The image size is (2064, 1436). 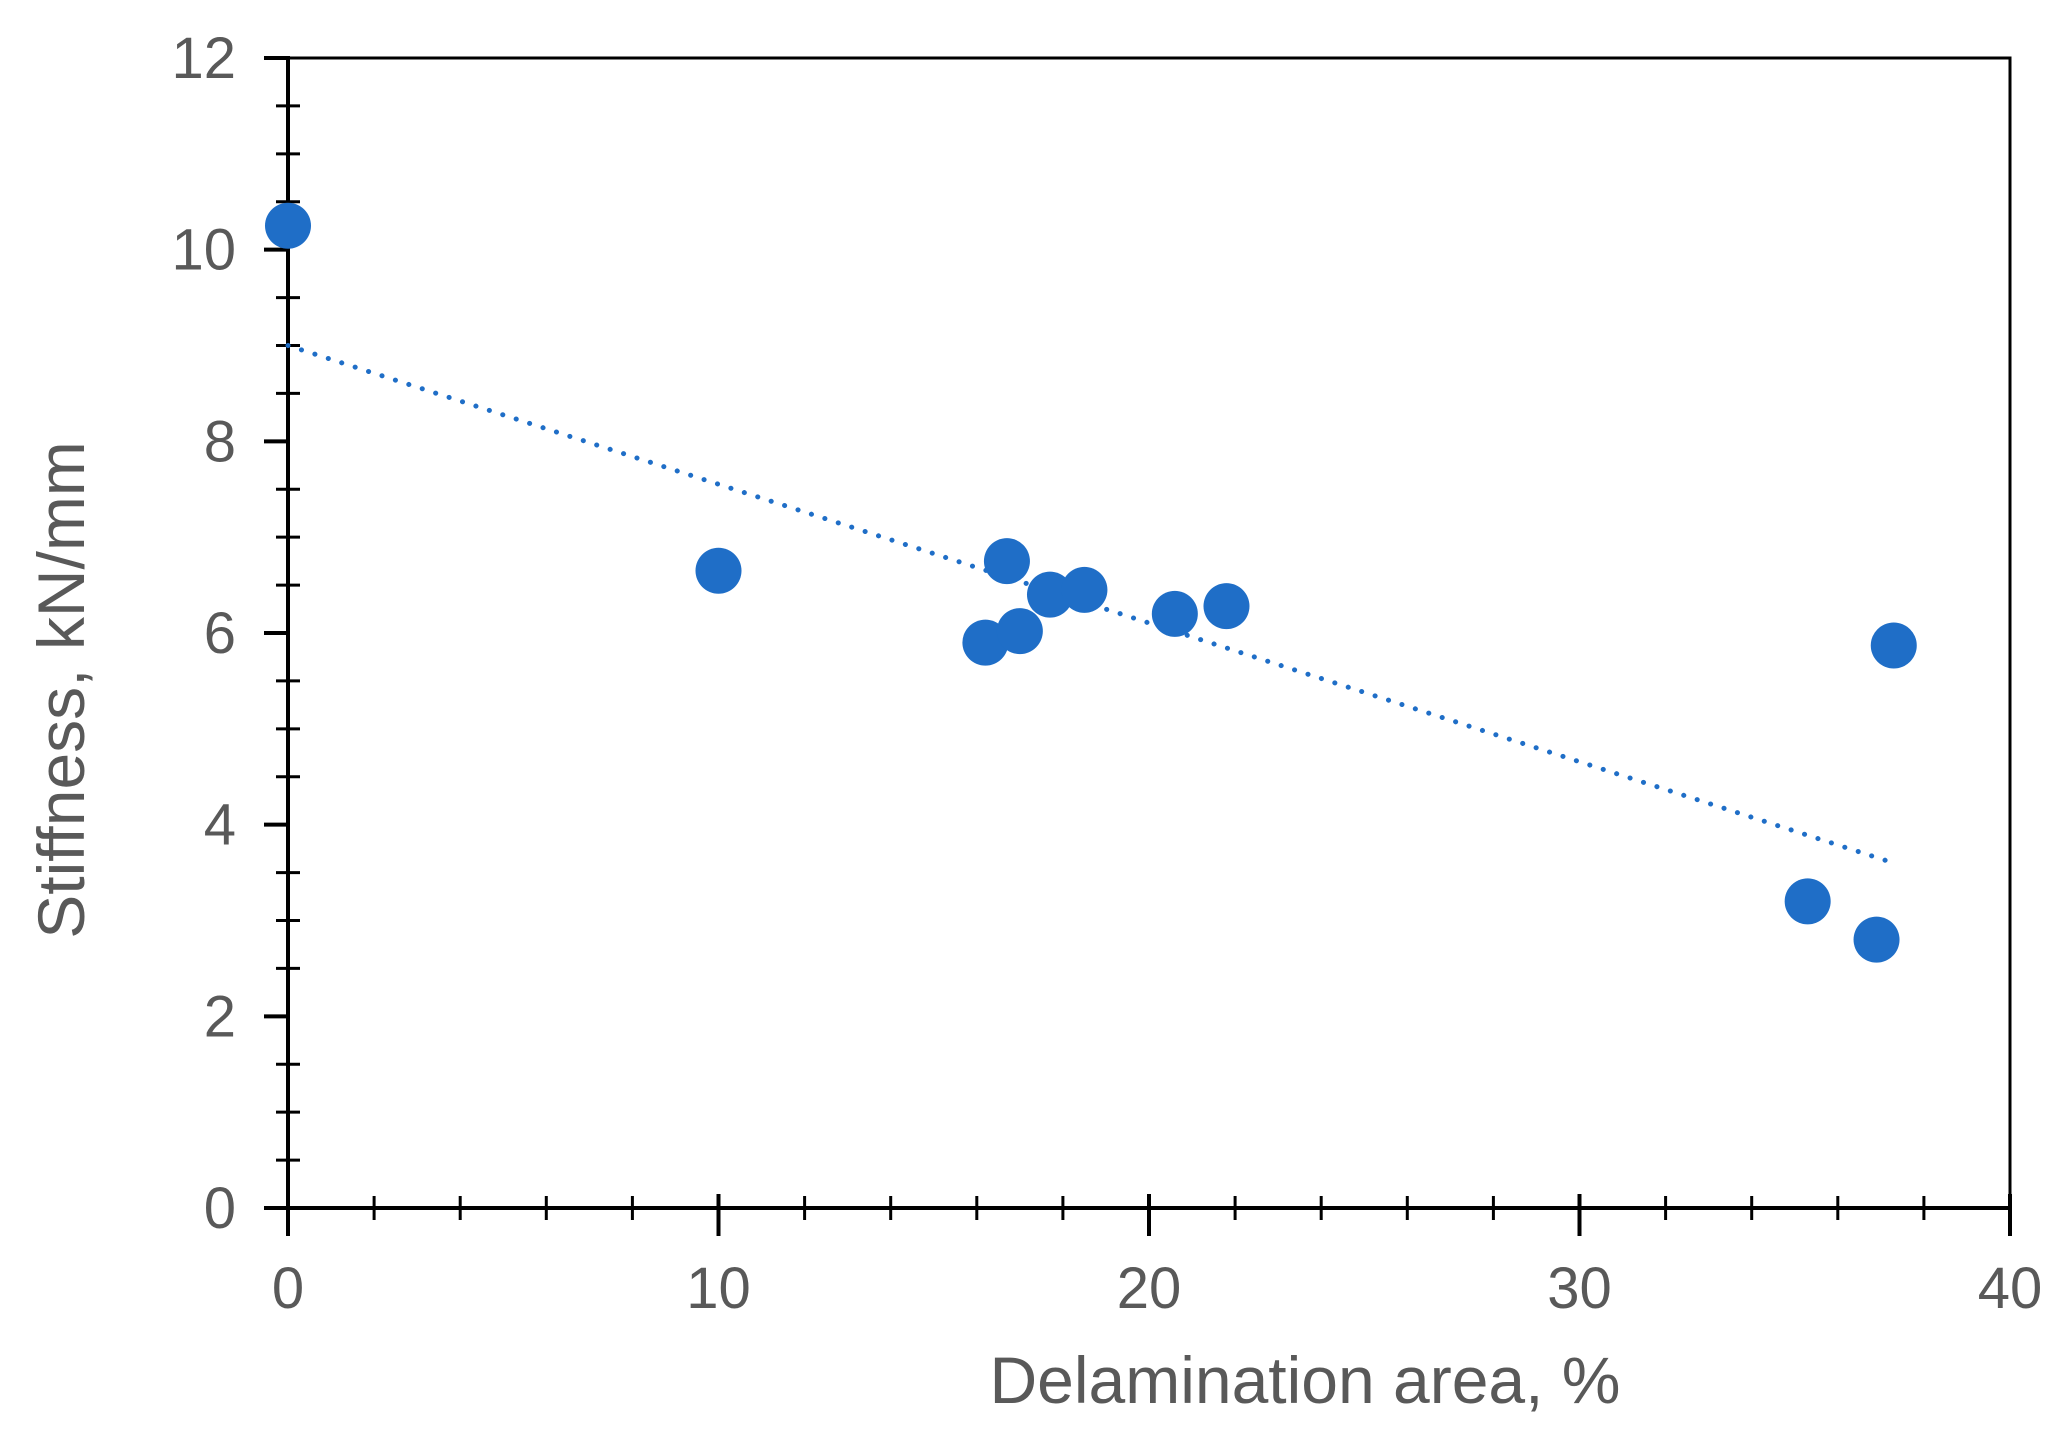 I want to click on y-tick-label: 6, so click(x=220, y=633).